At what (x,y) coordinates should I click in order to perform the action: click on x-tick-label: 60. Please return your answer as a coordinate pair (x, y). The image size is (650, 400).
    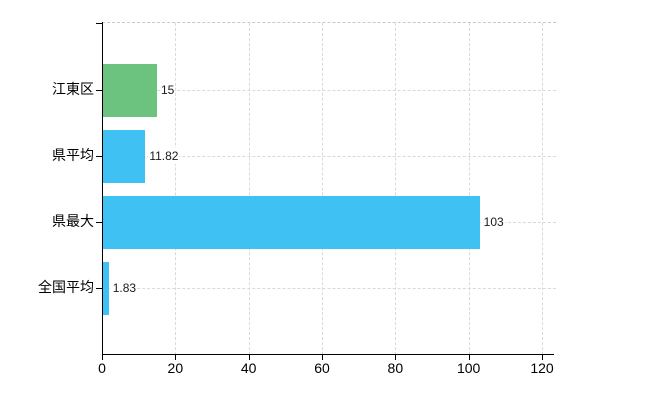
    Looking at the image, I should click on (322, 368).